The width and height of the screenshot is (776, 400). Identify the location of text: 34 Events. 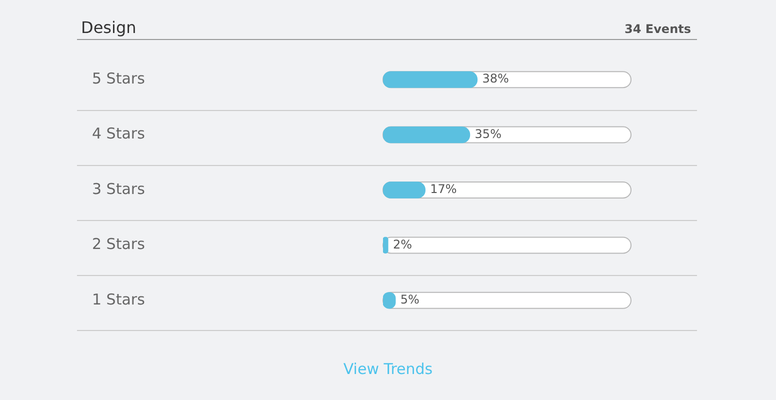
(658, 30).